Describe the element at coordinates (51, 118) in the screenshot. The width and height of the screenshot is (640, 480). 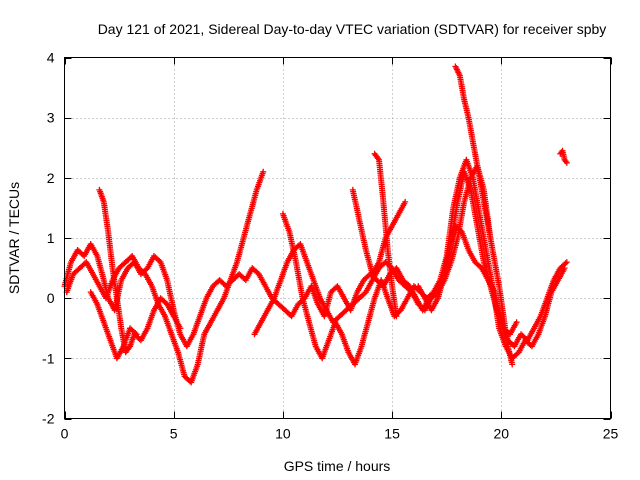
I see `y-tick-label: 3` at that location.